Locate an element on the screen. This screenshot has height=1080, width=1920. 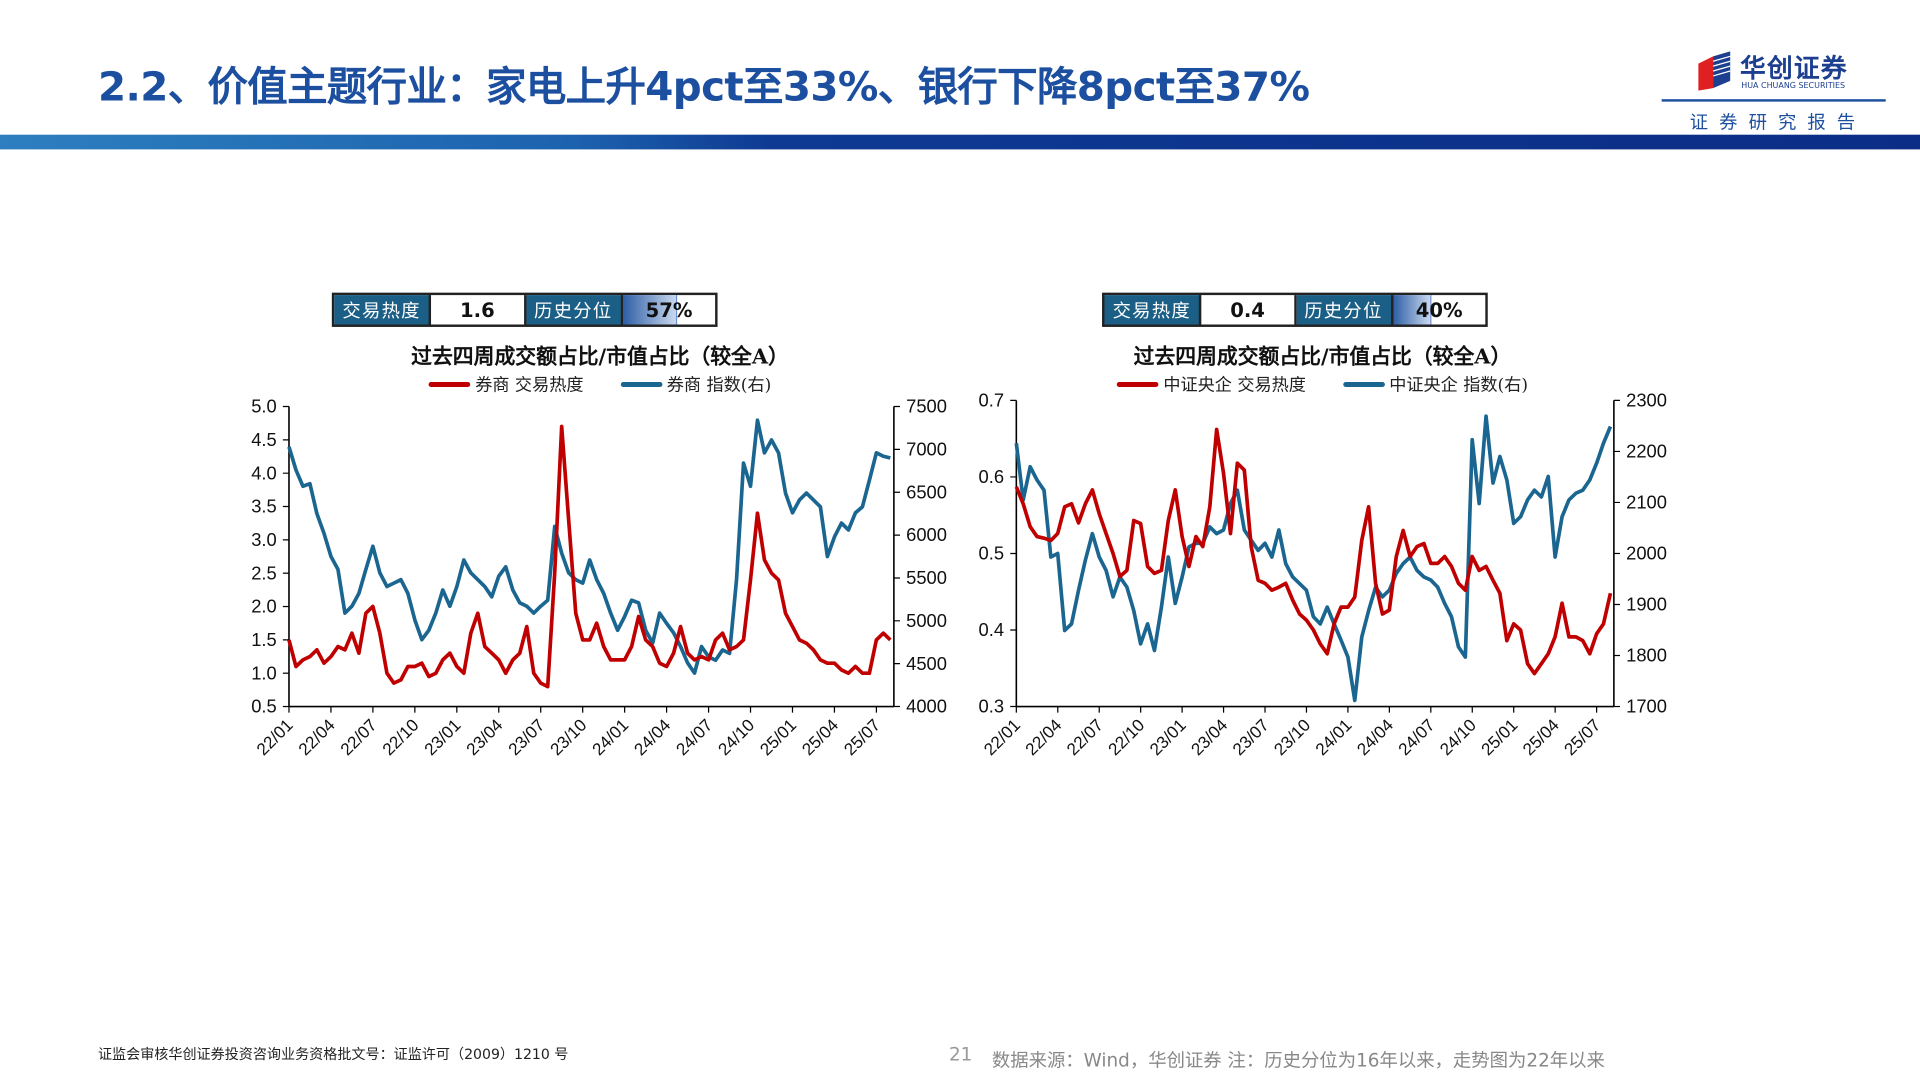
y-tick-label-right: 1800 is located at coordinates (1646, 655).